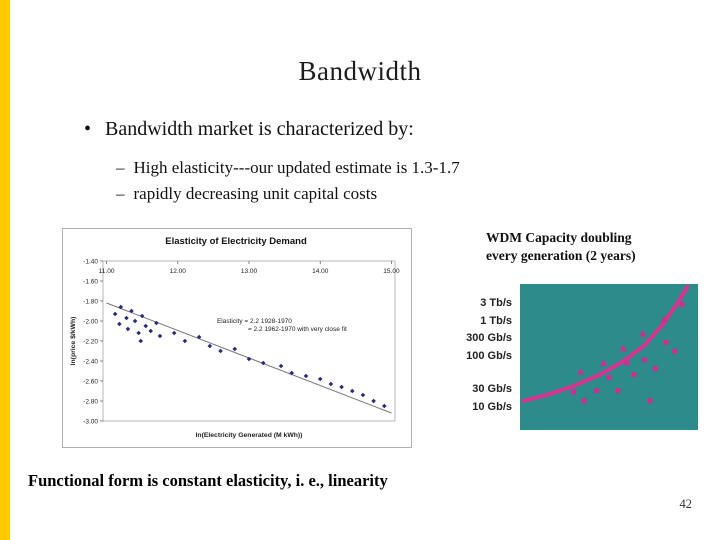 The height and width of the screenshot is (540, 720). Describe the element at coordinates (391, 271) in the screenshot. I see `svg-text: 15.00` at that location.